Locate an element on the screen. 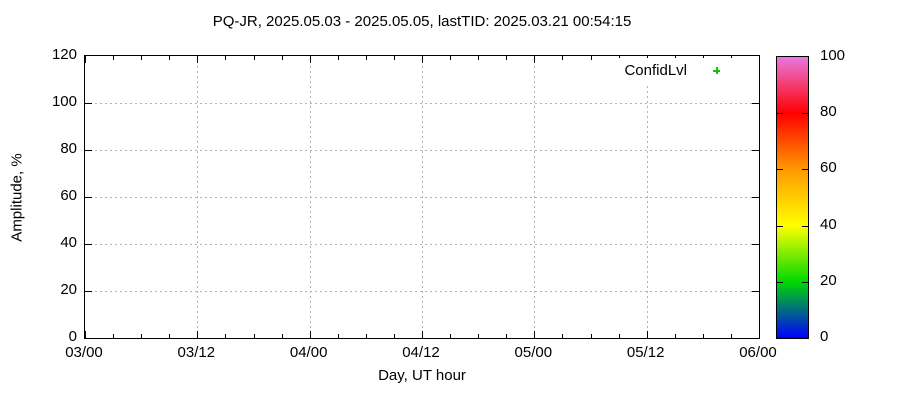 The width and height of the screenshot is (900, 400). y-axis-title-wrap: Amplitude, % is located at coordinates (17, 197).